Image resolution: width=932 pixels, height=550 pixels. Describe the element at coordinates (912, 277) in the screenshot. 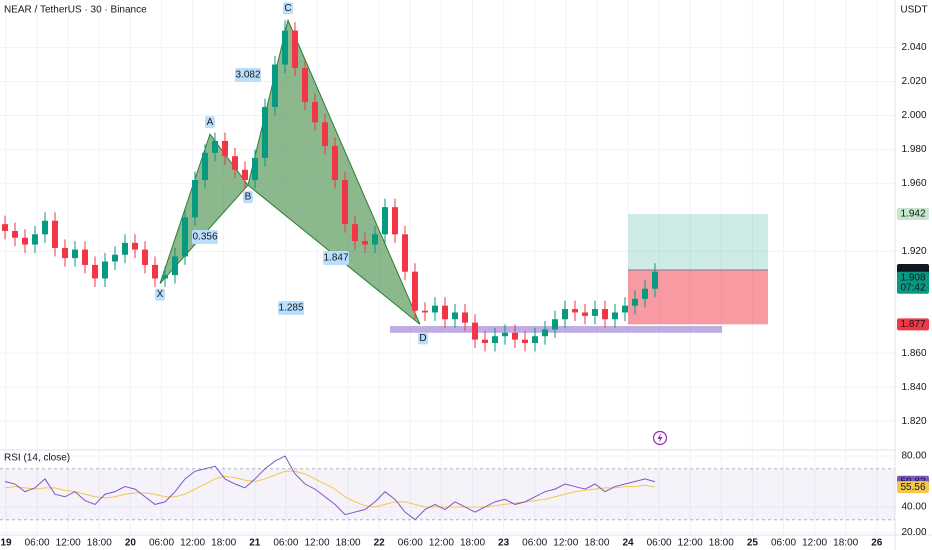

I see `last-price-label: 1.908` at that location.